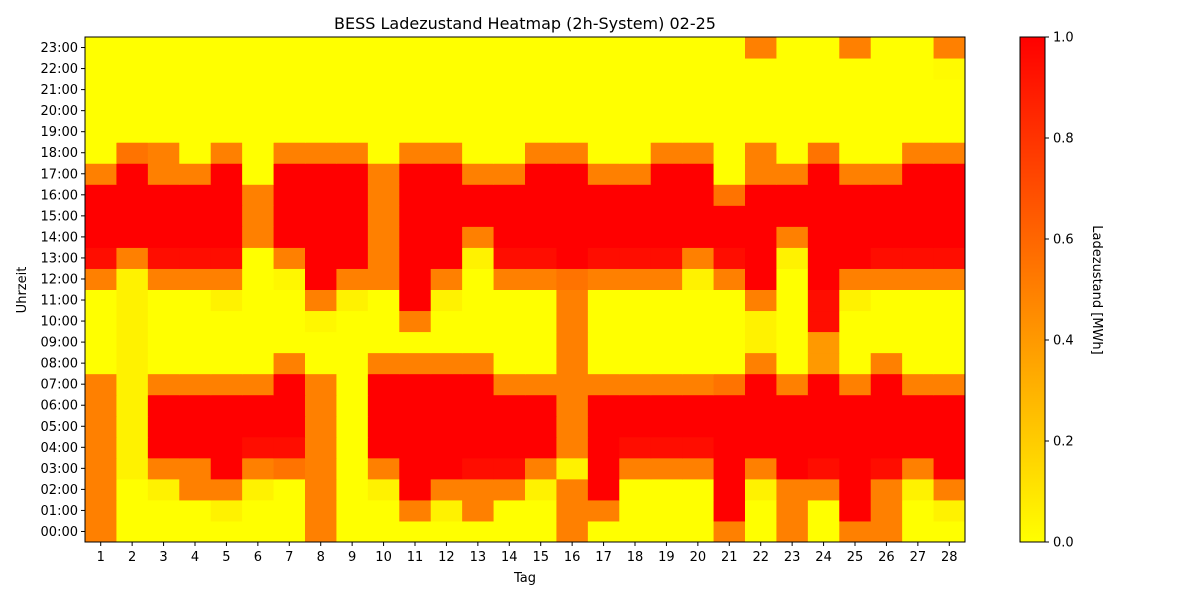 The height and width of the screenshot is (604, 1200). I want to click on y-tick-label: 10:00, so click(59, 322).